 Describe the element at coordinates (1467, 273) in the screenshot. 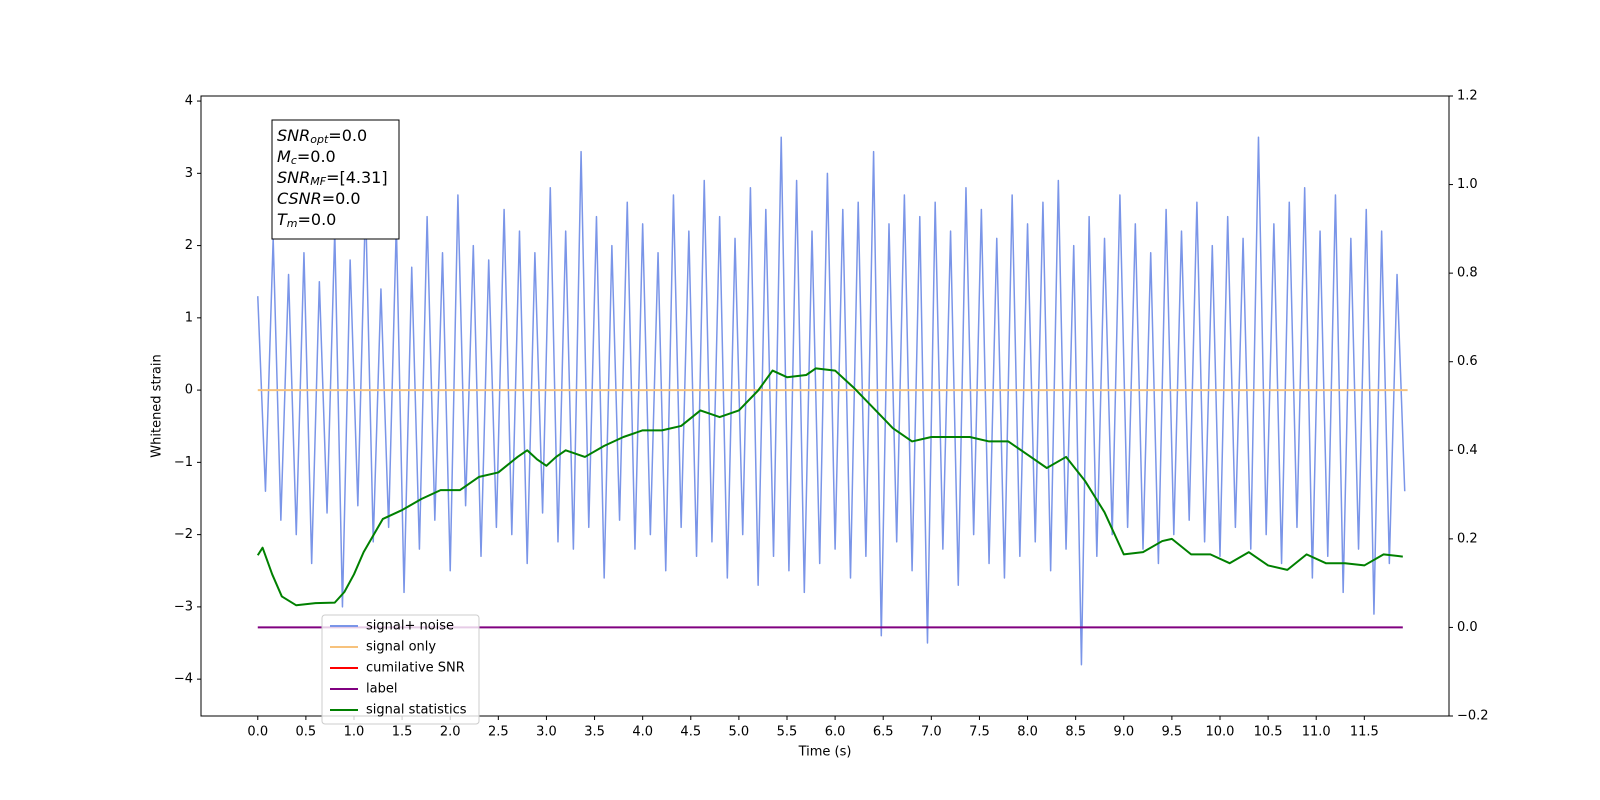

I see `y2-tick-label: 0.8` at that location.